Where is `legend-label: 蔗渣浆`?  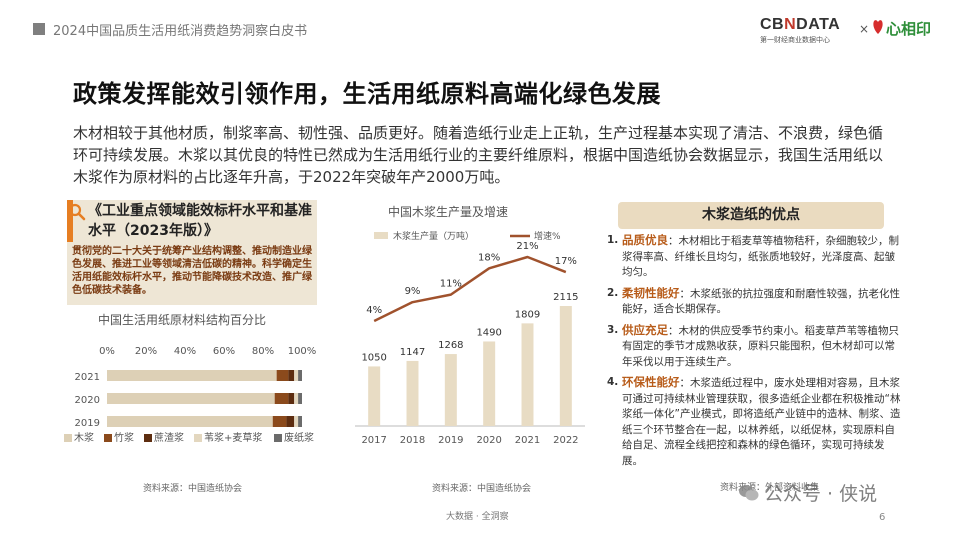
legend-label: 蔗渣浆 is located at coordinates (169, 437).